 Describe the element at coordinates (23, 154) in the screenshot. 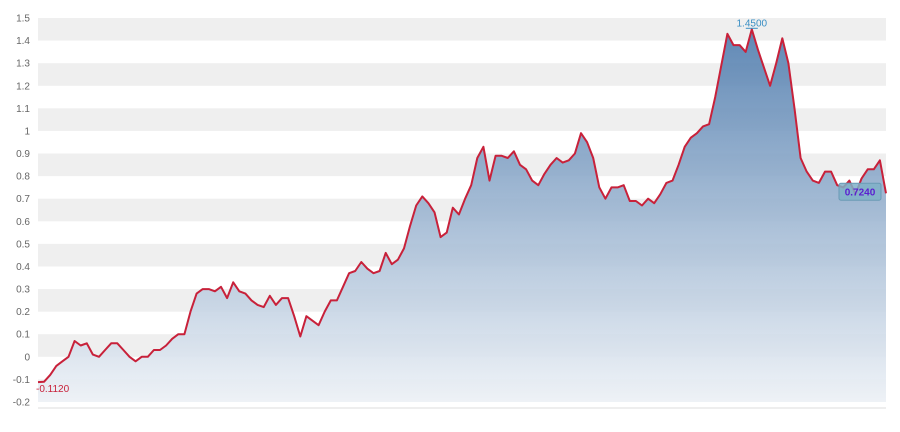

I see `y-tick-label: 0.9` at that location.